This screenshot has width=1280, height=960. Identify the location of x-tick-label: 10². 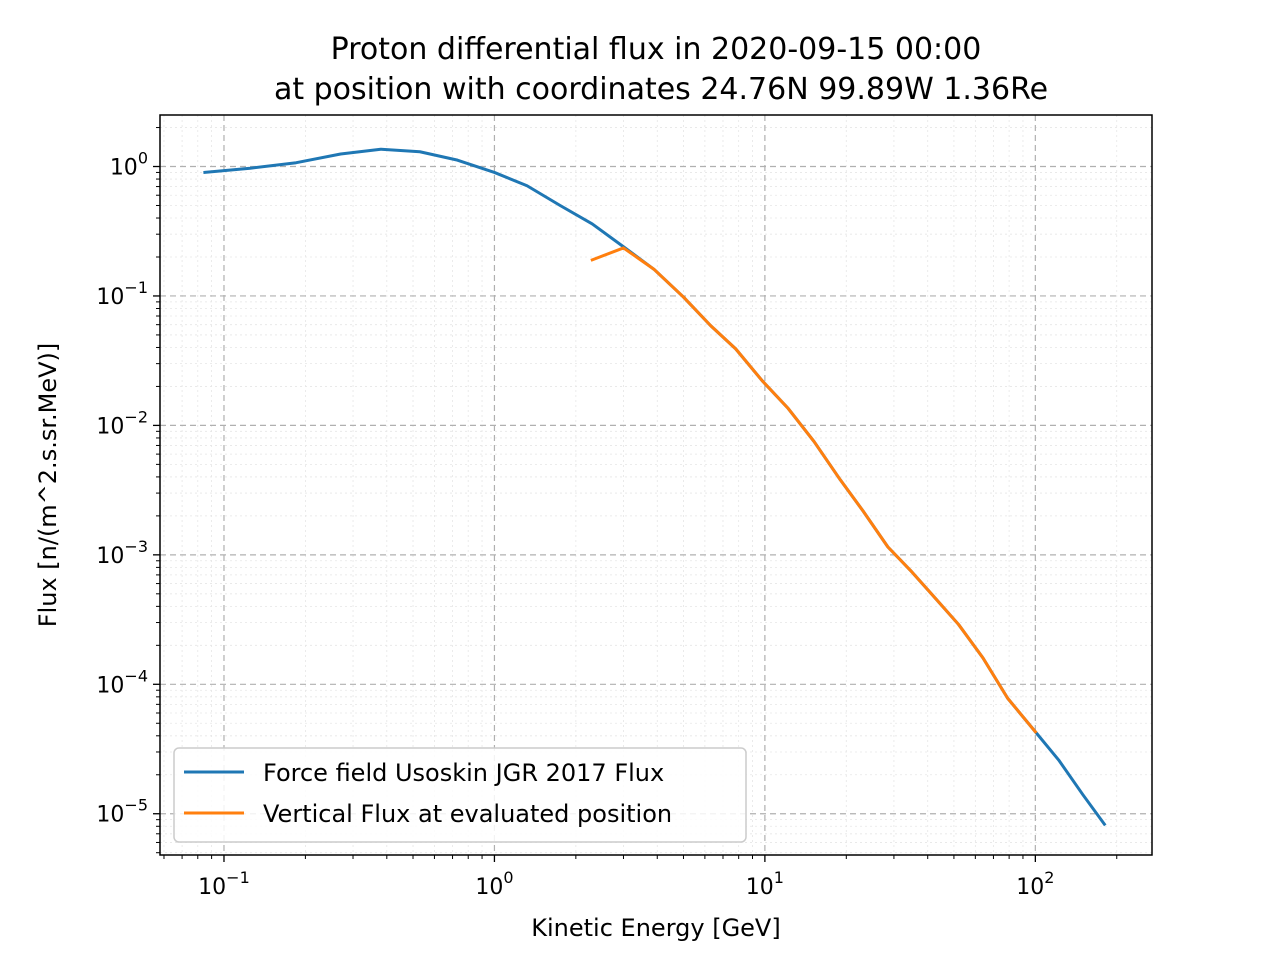
(1035, 884).